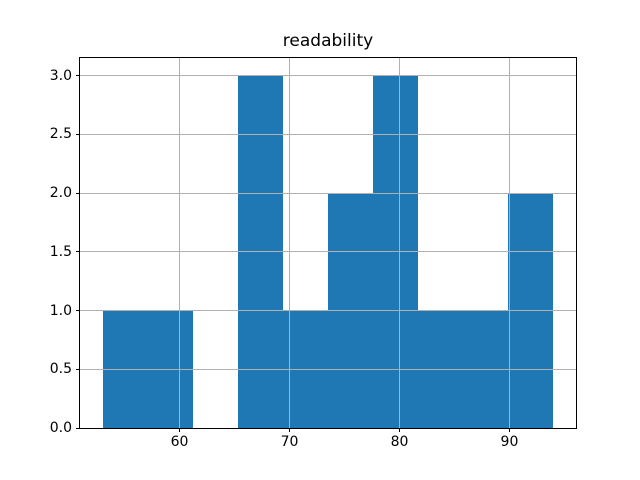 Image resolution: width=640 pixels, height=480 pixels. I want to click on y-tick-label: 2.0, so click(60, 193).